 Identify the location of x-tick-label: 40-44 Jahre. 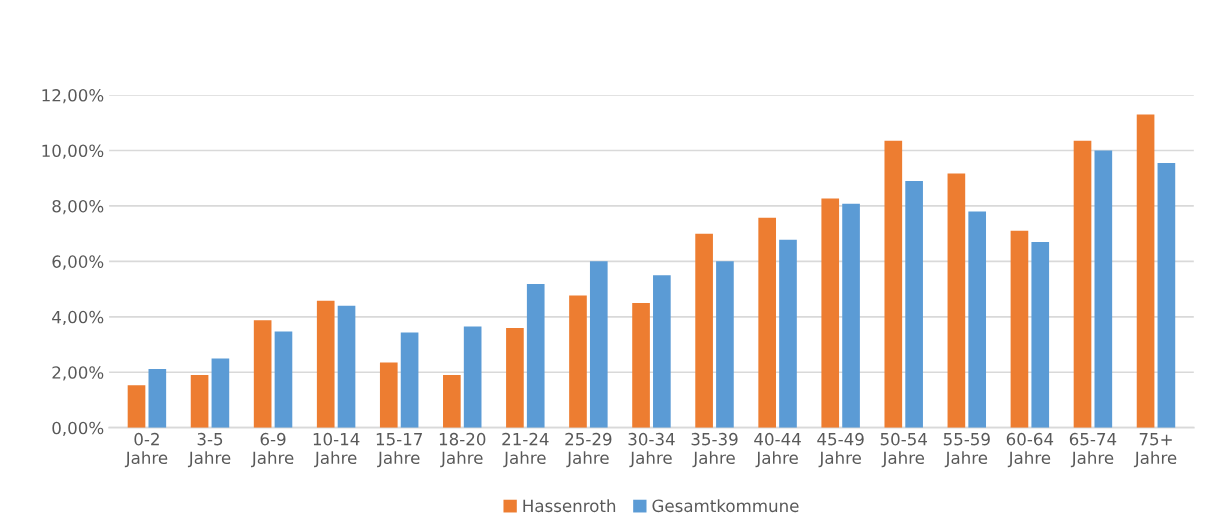
(777, 450).